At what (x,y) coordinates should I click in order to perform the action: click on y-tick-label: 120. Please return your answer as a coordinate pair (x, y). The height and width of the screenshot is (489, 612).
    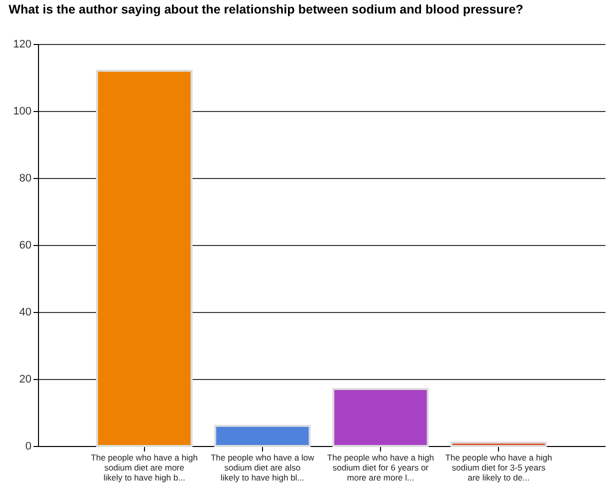
    Looking at the image, I should click on (22, 44).